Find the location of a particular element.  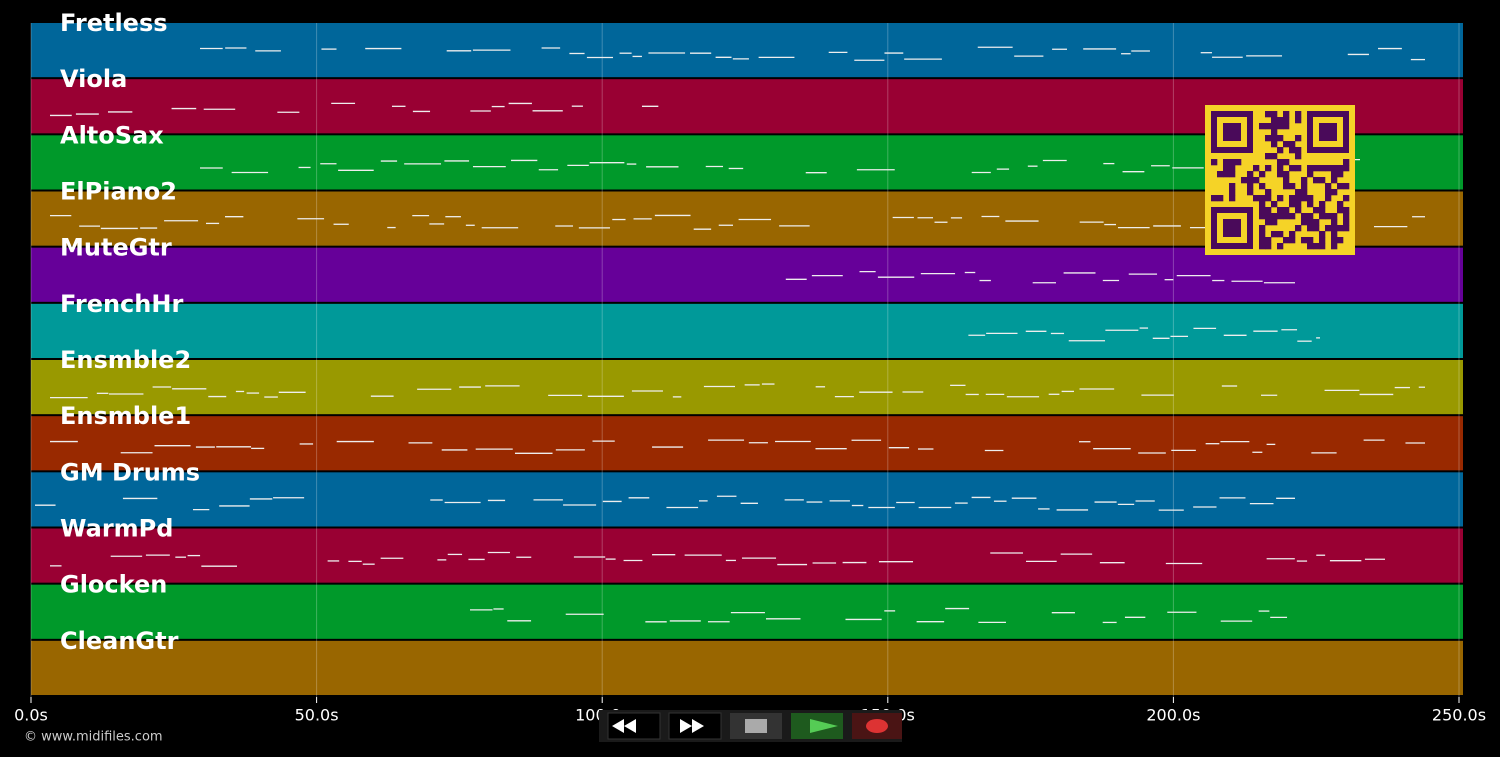

rewind-button is located at coordinates (634, 726).